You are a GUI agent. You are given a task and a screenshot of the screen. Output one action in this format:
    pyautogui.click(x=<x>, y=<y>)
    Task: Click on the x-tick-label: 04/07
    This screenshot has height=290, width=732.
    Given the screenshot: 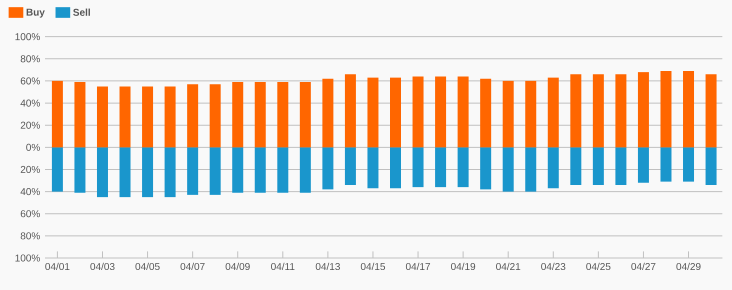 What is the action you would take?
    pyautogui.click(x=192, y=266)
    